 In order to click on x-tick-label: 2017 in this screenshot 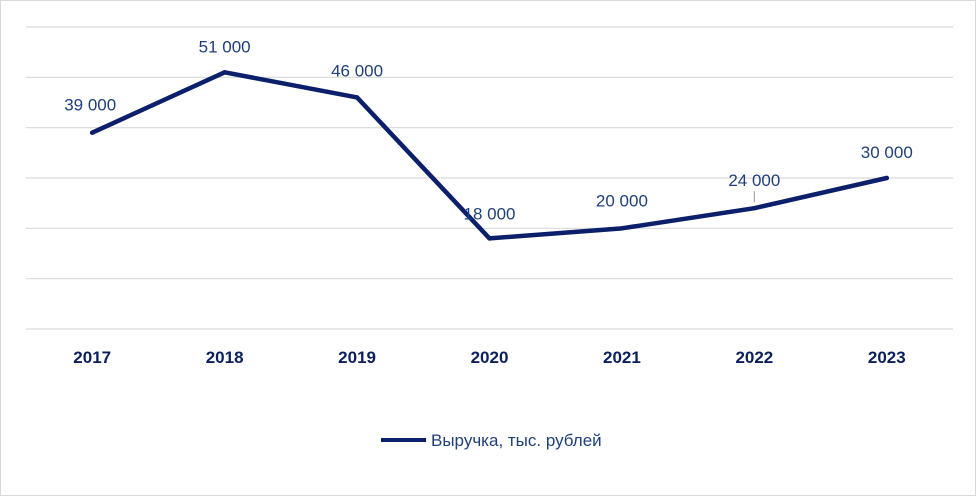, I will do `click(92, 357)`.